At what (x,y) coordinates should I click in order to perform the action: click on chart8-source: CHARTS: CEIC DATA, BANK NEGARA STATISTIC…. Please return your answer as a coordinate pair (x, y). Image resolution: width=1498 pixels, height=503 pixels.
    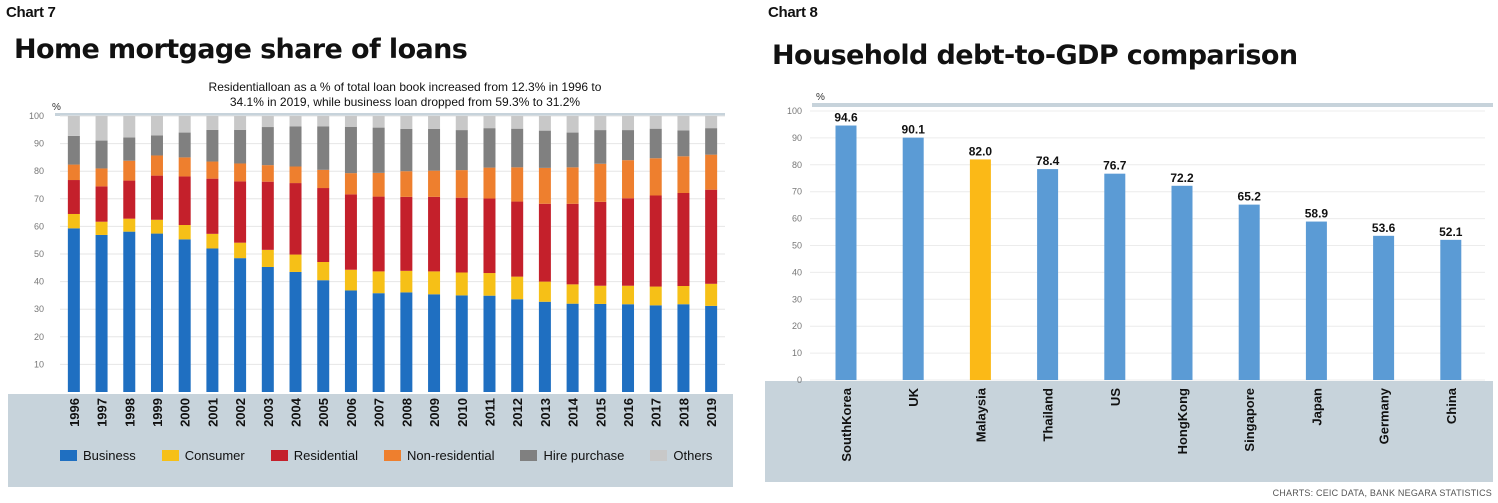
    Looking at the image, I should click on (1382, 493).